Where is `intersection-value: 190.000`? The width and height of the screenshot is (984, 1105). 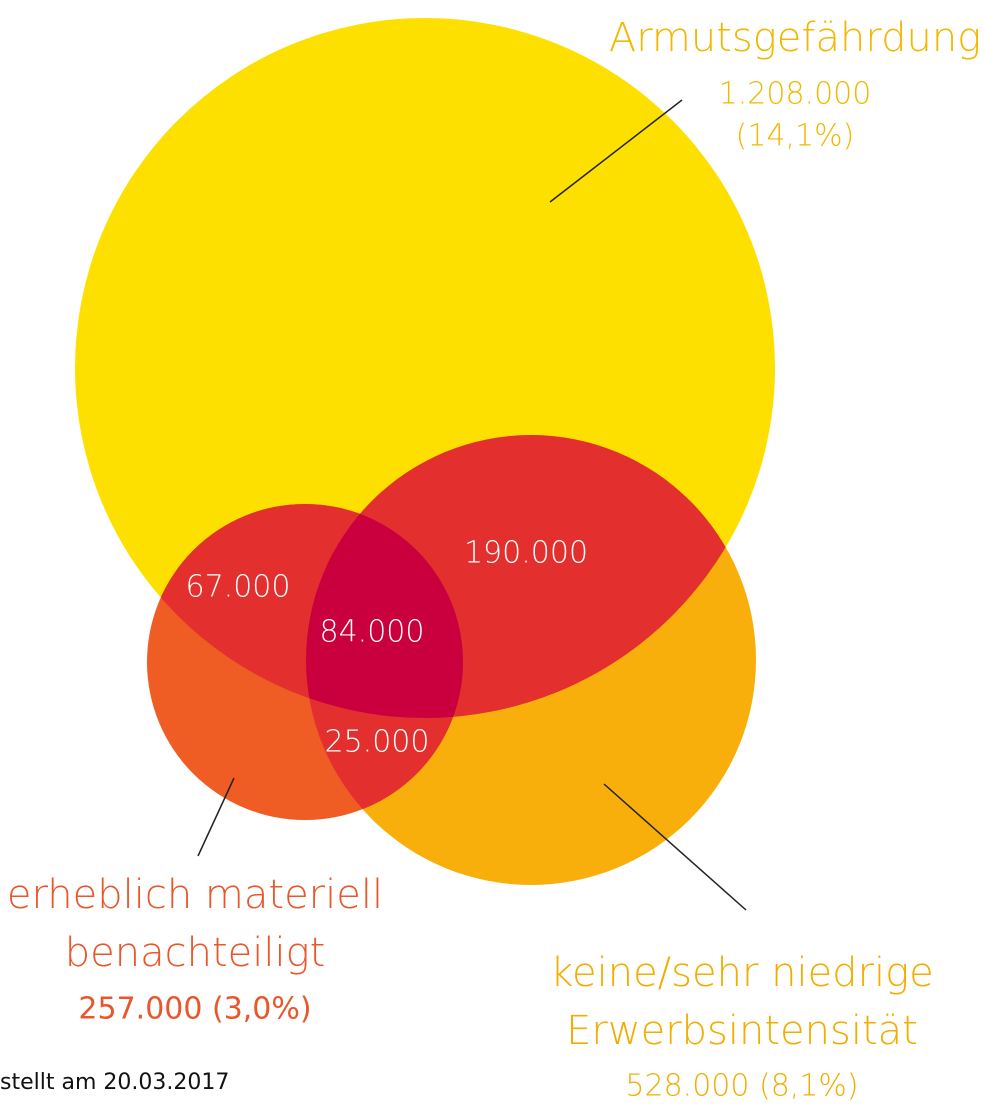
intersection-value: 190.000 is located at coordinates (526, 553).